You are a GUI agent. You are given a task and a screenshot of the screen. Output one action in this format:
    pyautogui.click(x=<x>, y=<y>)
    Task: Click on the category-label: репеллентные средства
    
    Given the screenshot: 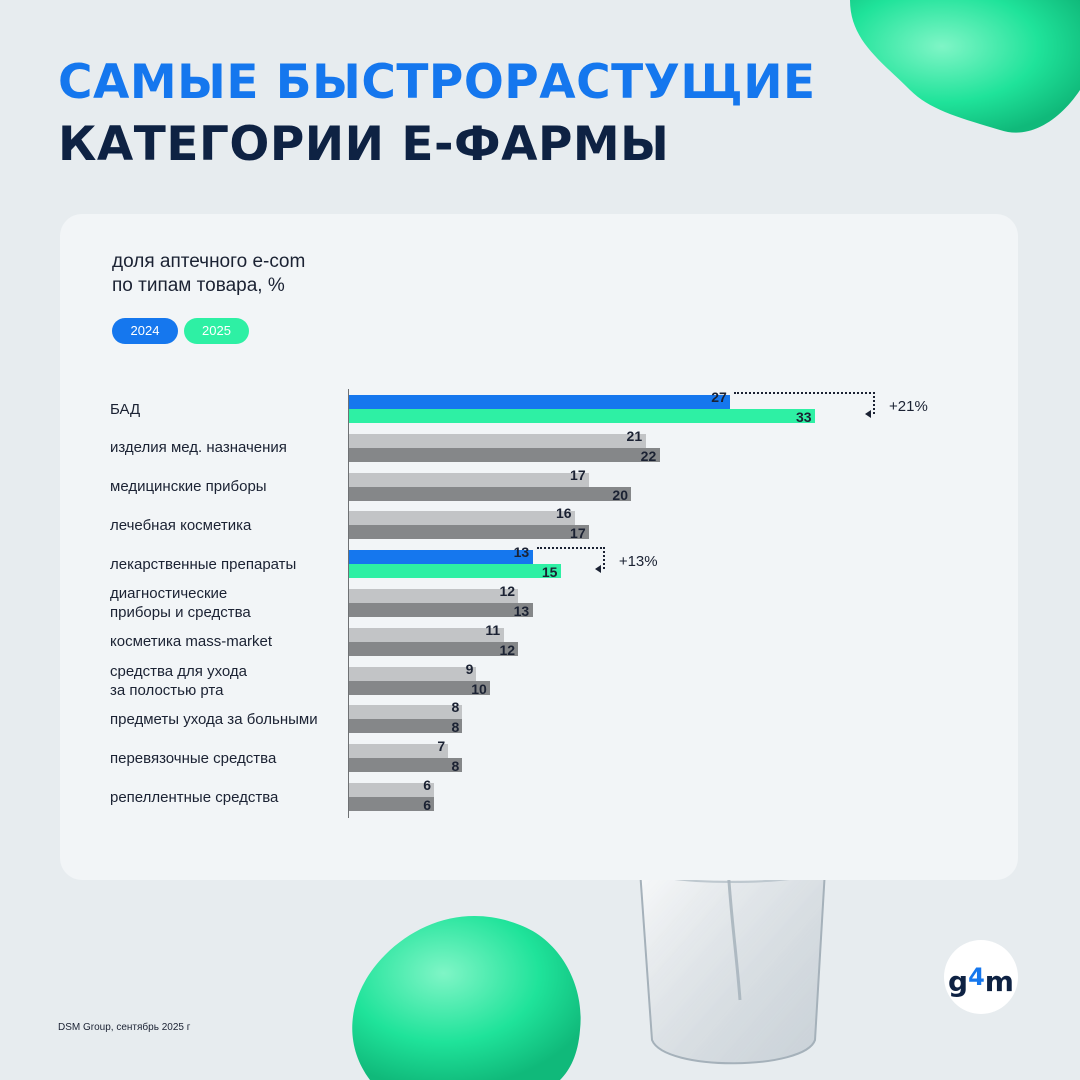 What is the action you would take?
    pyautogui.click(x=230, y=797)
    